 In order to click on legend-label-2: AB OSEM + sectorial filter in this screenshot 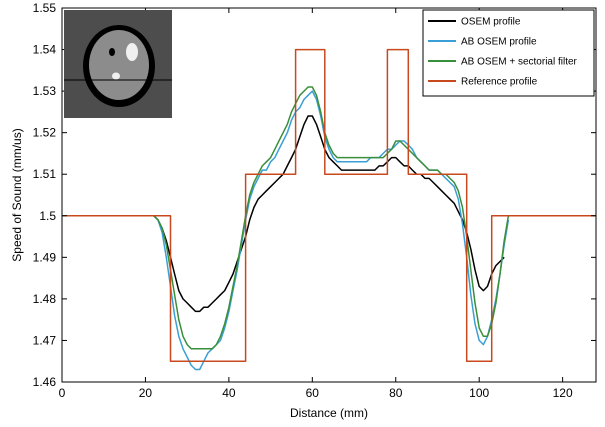, I will do `click(519, 62)`.